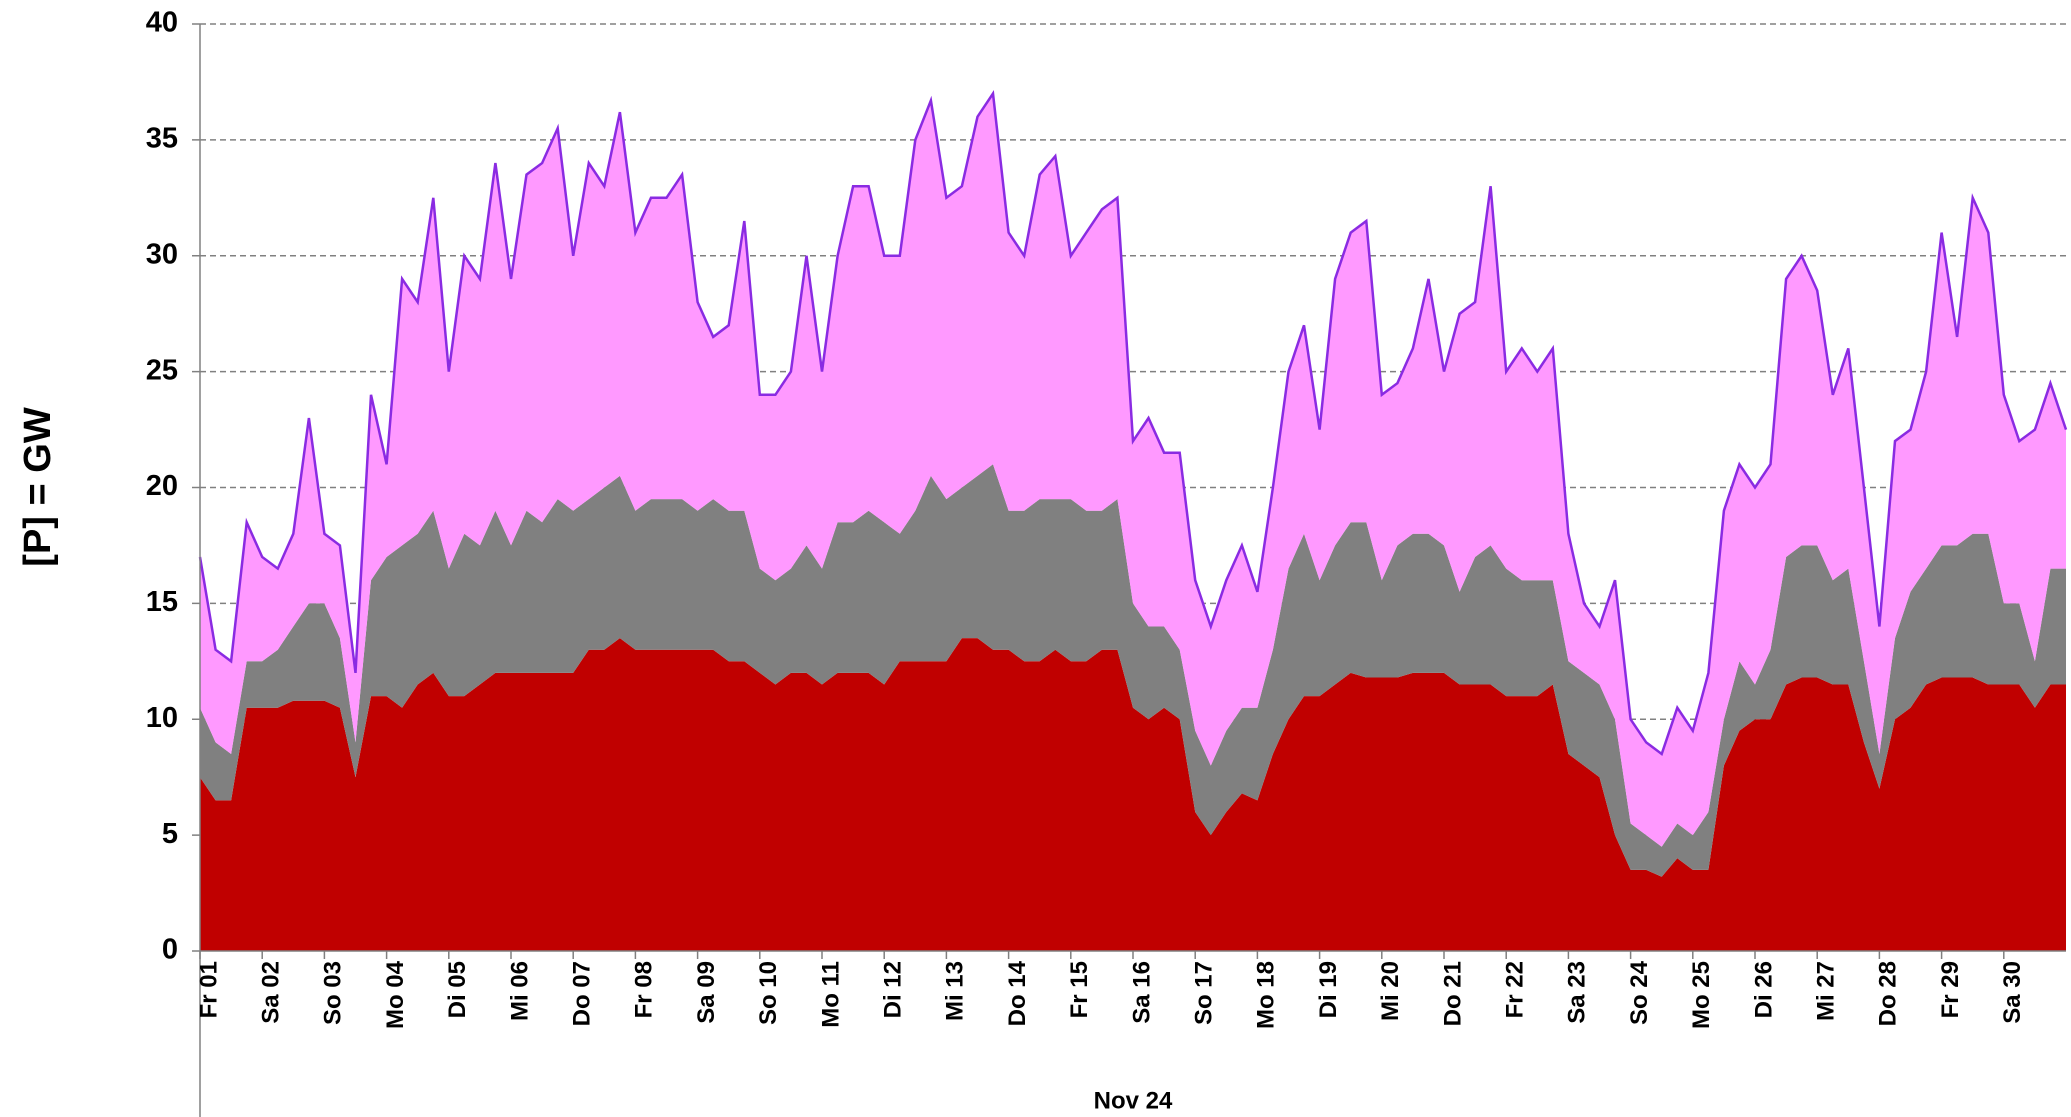 This screenshot has height=1117, width=2071. I want to click on x-tick-label: Di 12, so click(893, 989).